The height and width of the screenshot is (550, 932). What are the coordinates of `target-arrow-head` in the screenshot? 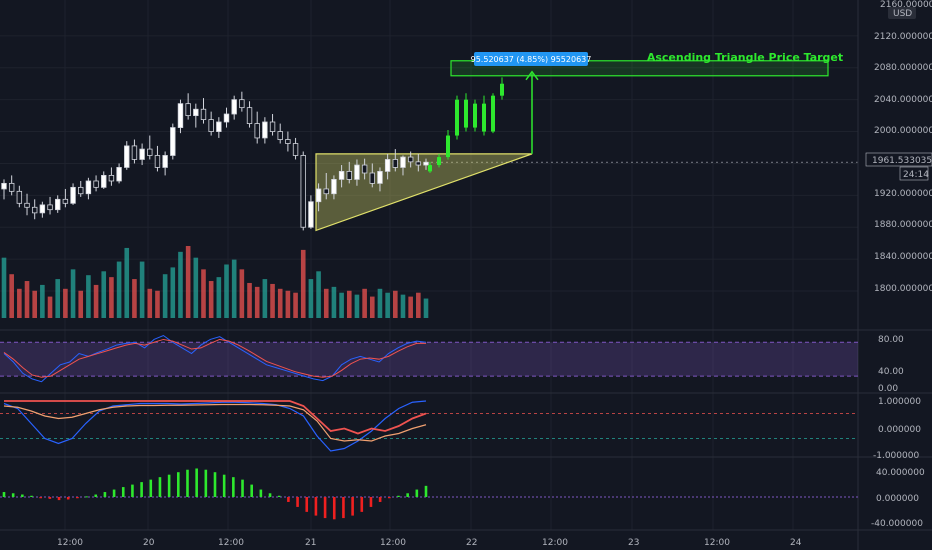 It's located at (532, 75).